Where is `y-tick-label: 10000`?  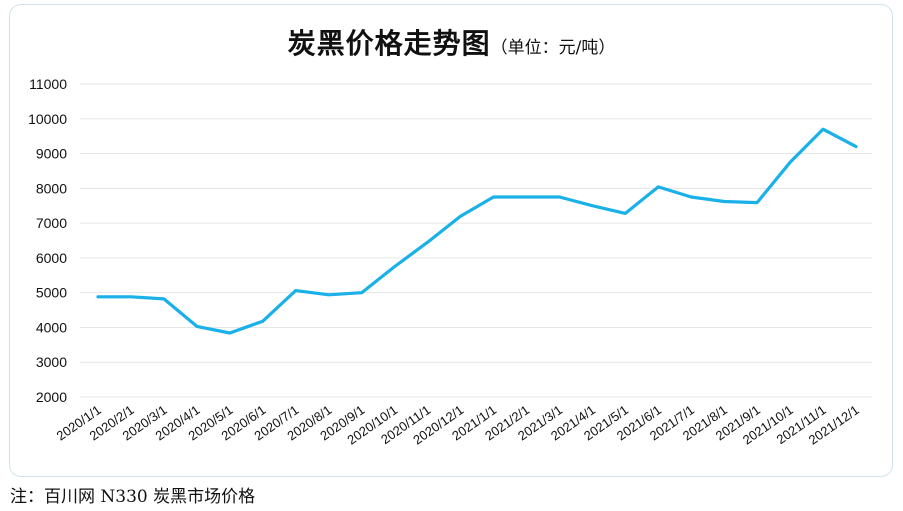
y-tick-label: 10000 is located at coordinates (47, 119).